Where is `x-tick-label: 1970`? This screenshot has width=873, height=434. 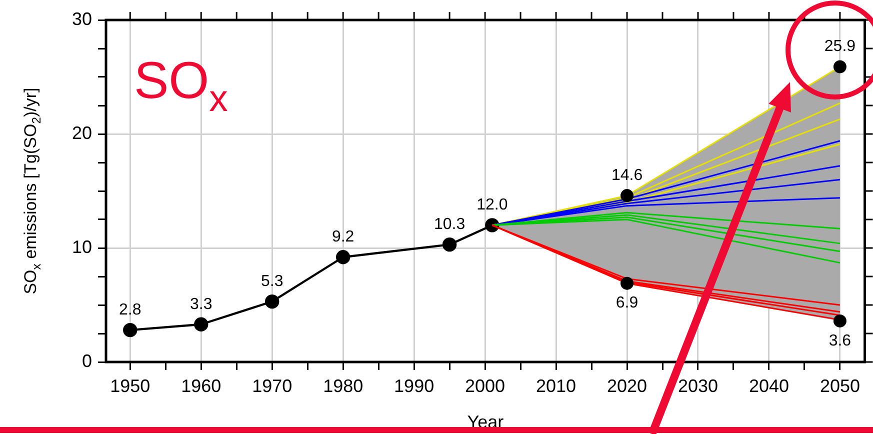
x-tick-label: 1970 is located at coordinates (272, 386).